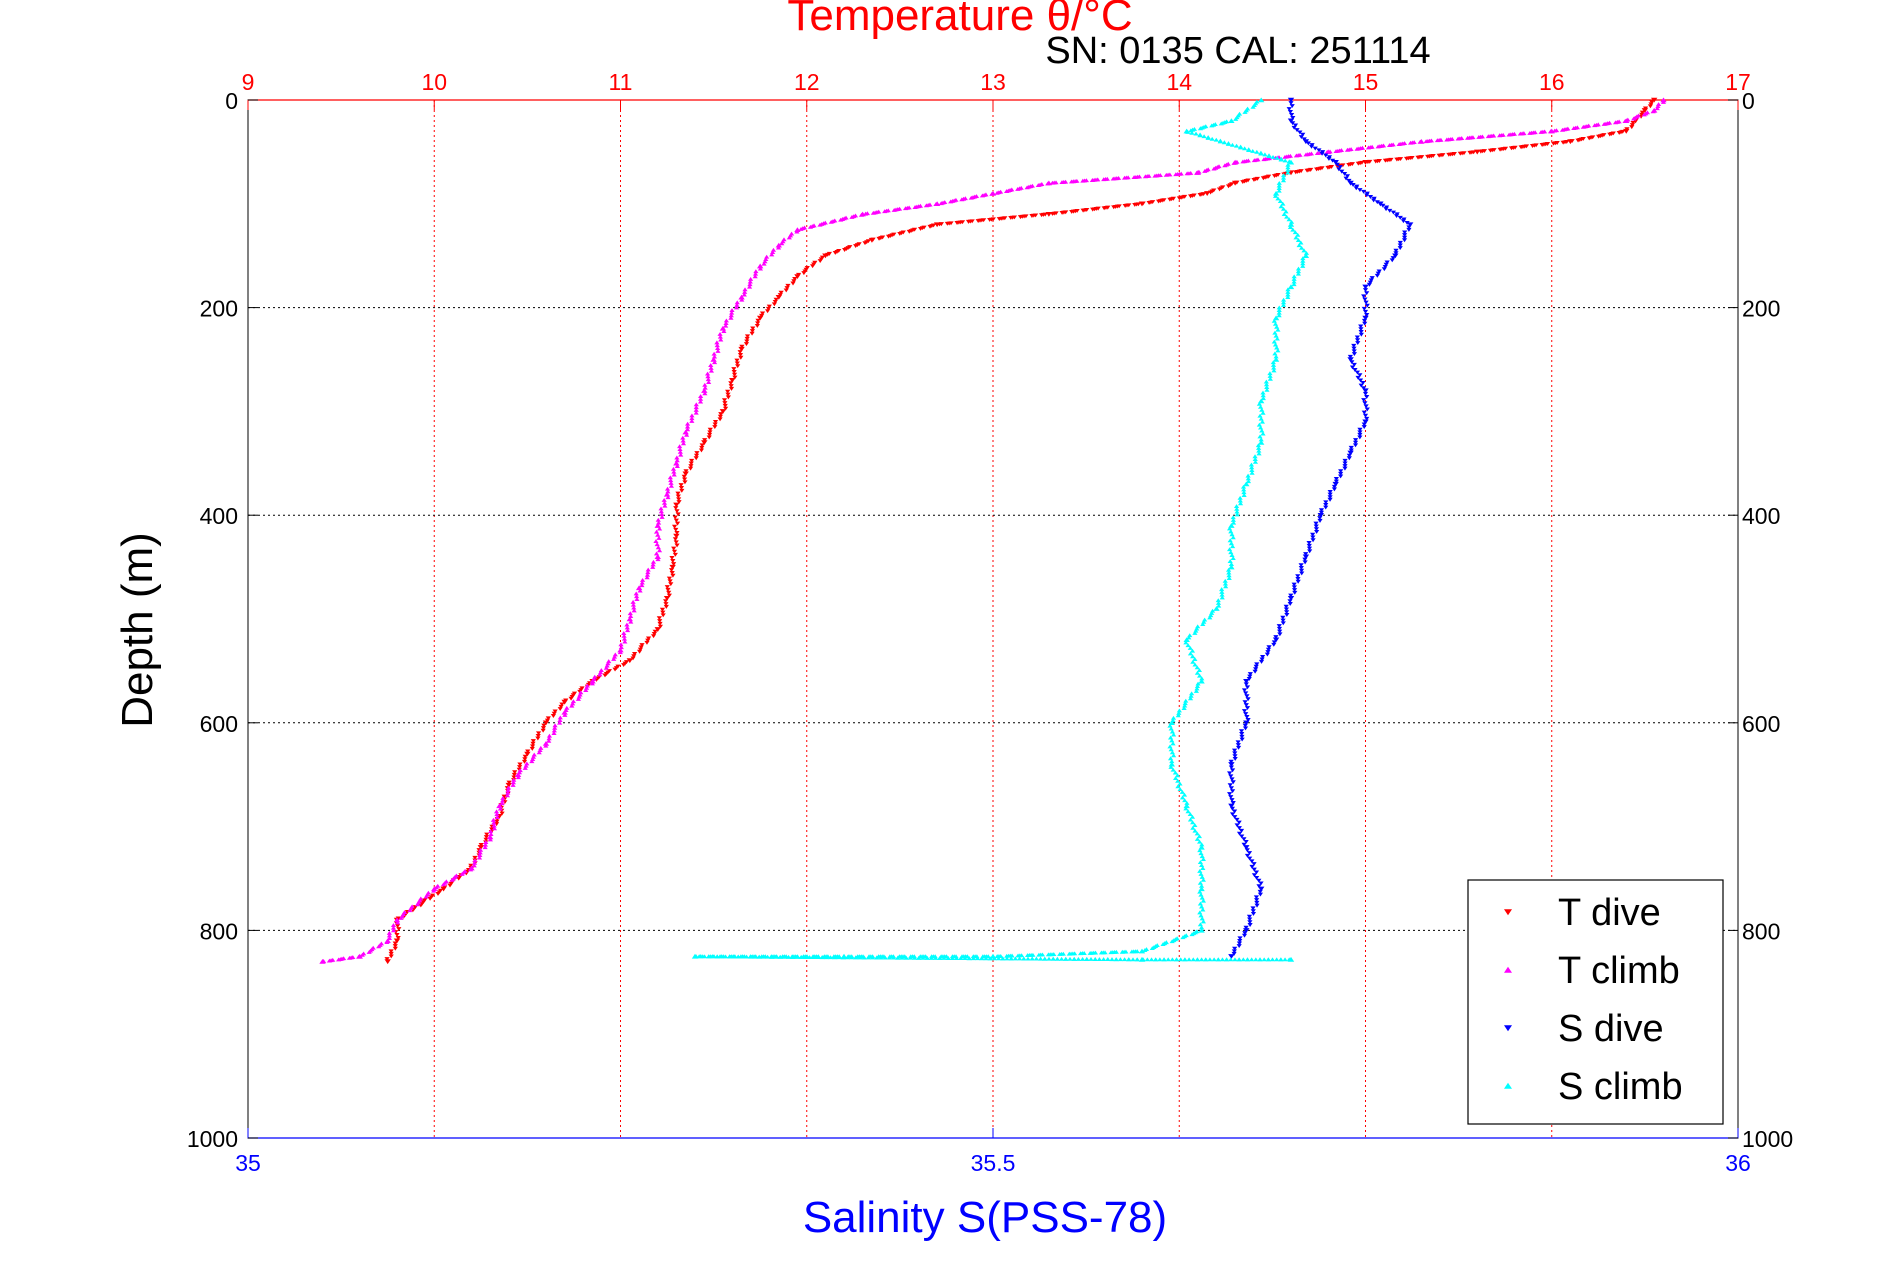  I want to click on depth-tick-label-right: 200, so click(1761, 309).